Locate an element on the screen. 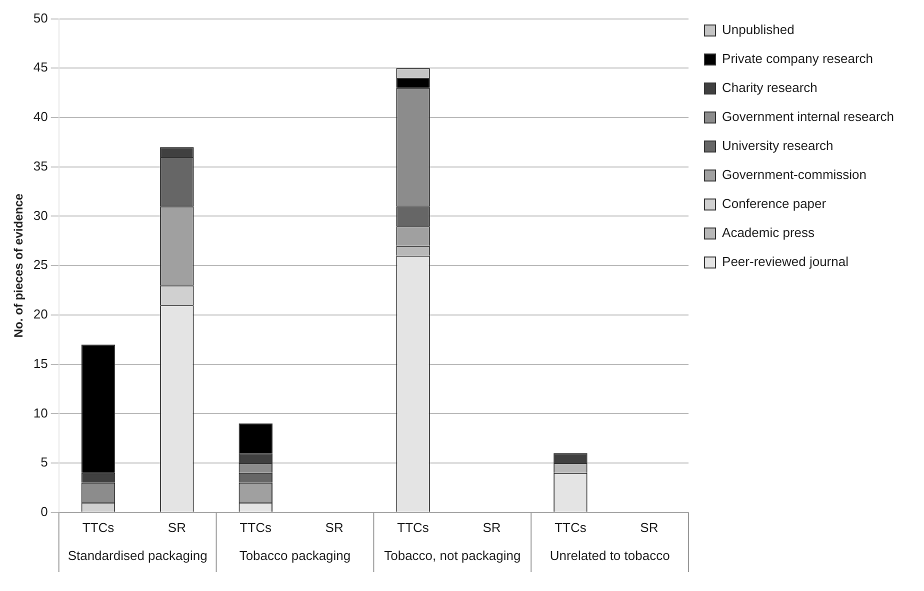 The height and width of the screenshot is (591, 924). y-tick-label: 30 is located at coordinates (40, 215).